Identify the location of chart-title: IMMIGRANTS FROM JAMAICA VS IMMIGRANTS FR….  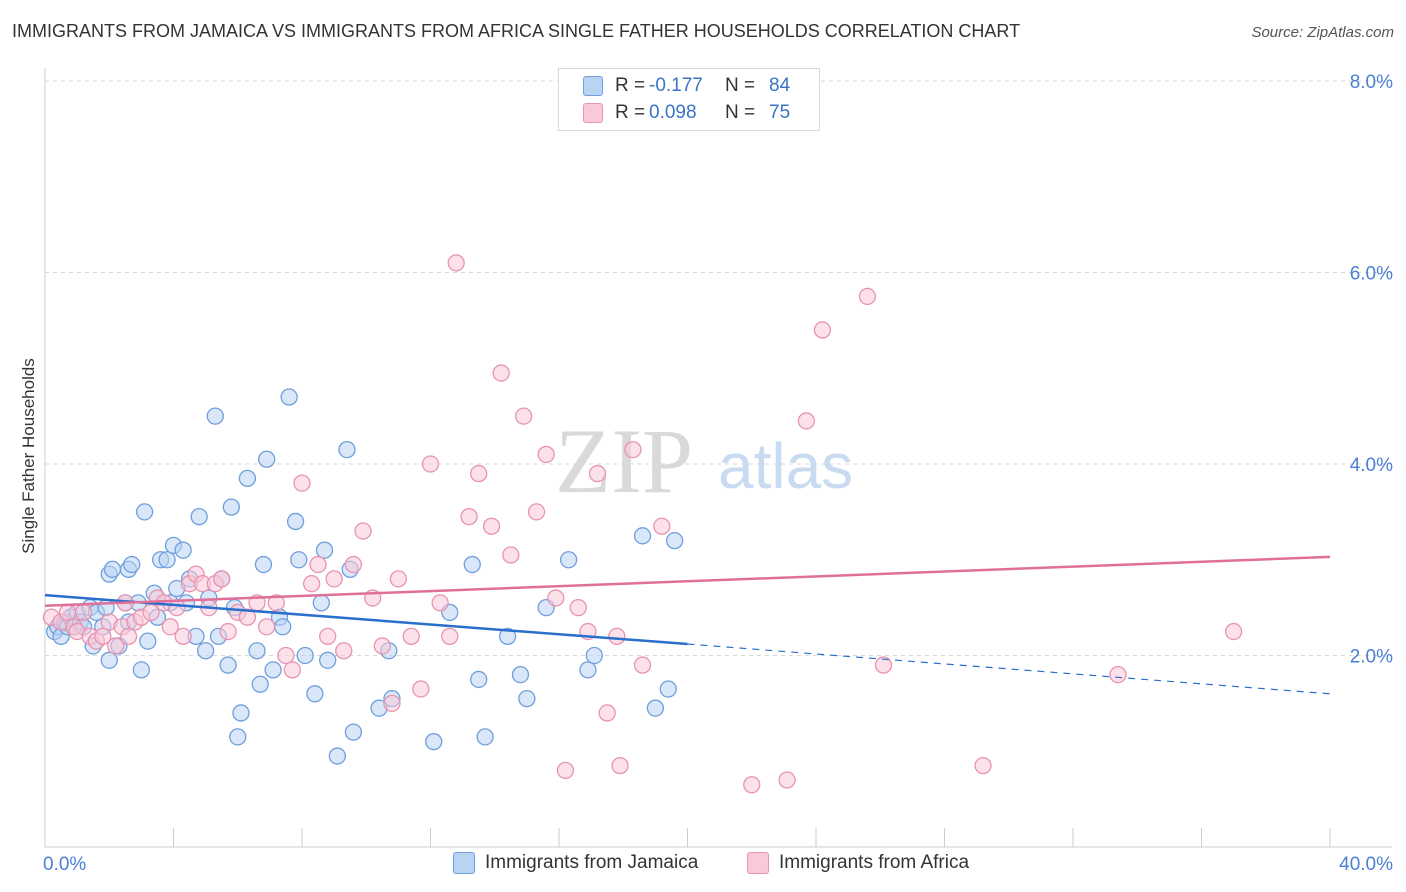
(516, 31).